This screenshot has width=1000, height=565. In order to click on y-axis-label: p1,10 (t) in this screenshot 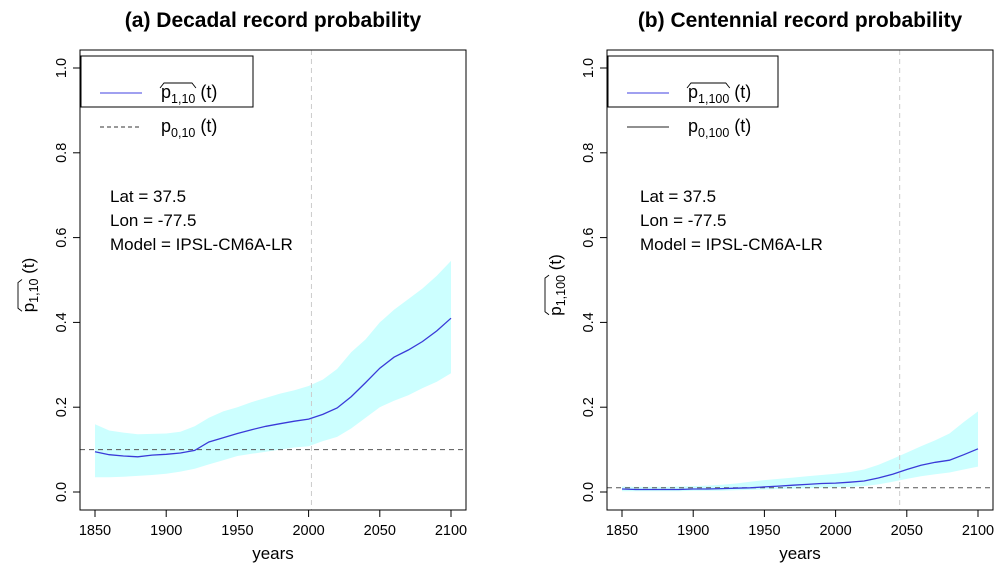, I will do `click(29, 285)`.